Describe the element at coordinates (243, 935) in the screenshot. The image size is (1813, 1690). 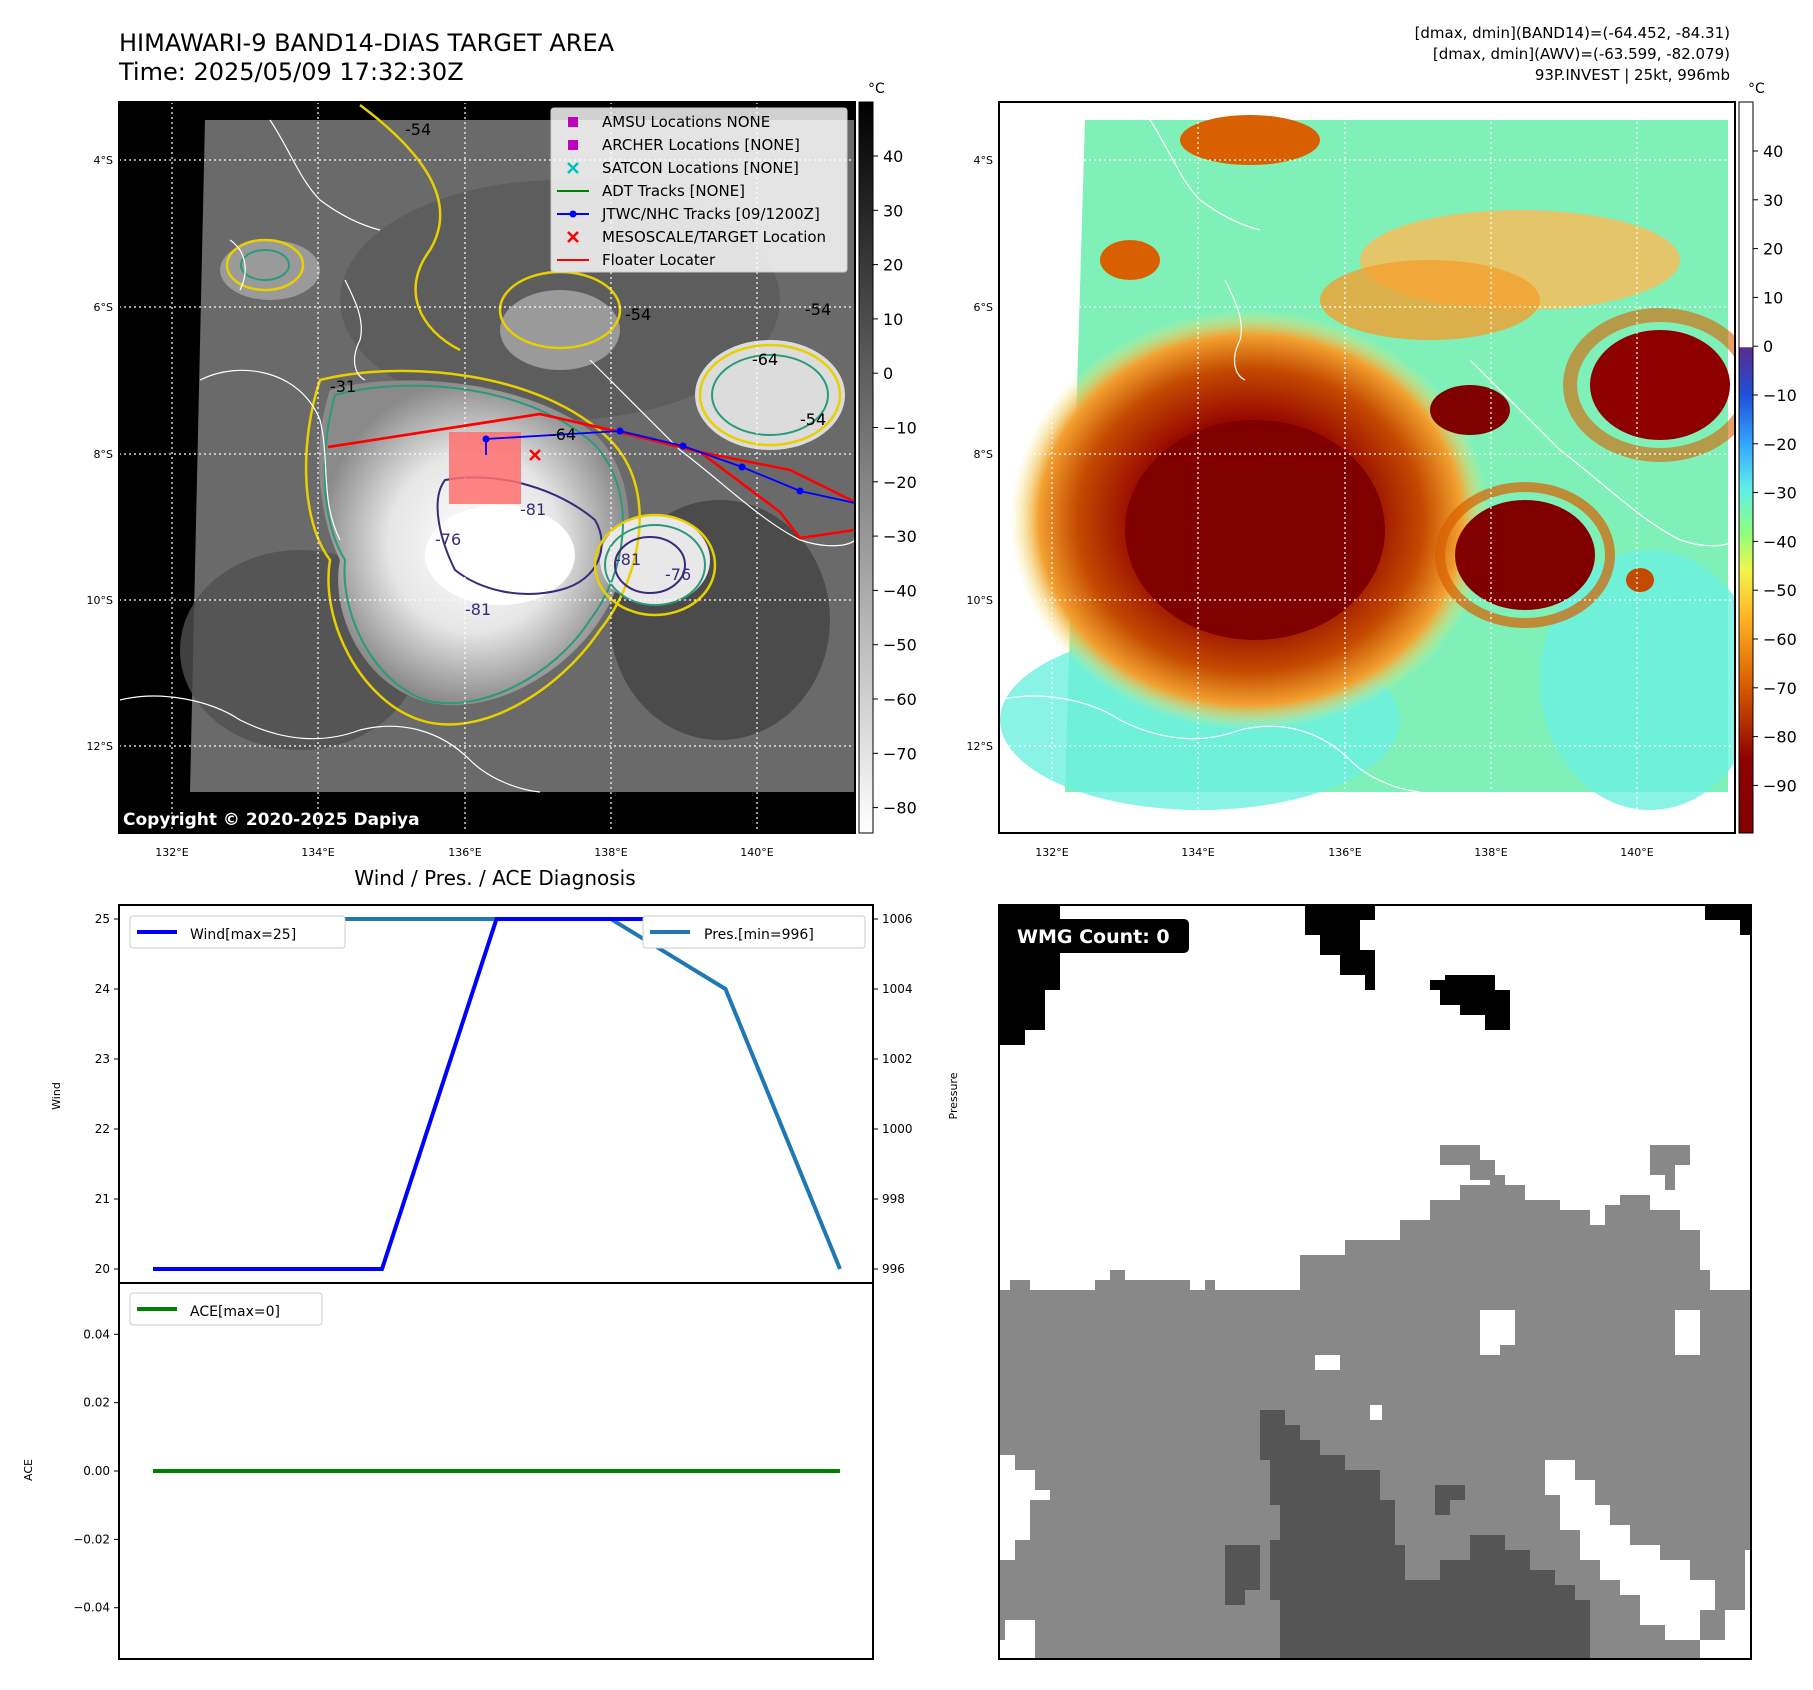
I see `wind-legend-label: Wind[max=25]` at that location.